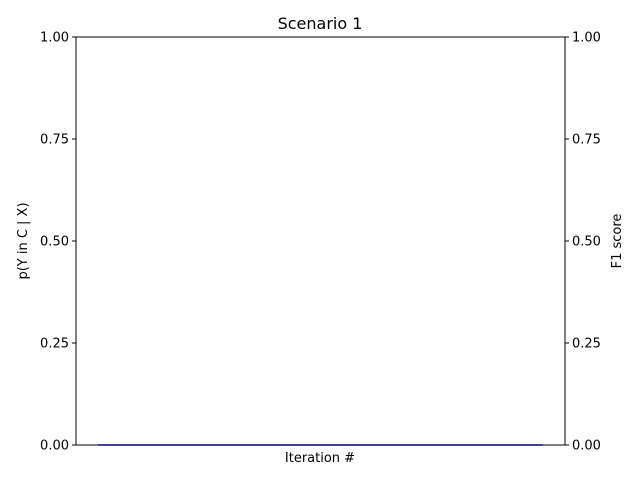  Describe the element at coordinates (586, 344) in the screenshot. I see `right-y-tick-label: 0.25` at that location.